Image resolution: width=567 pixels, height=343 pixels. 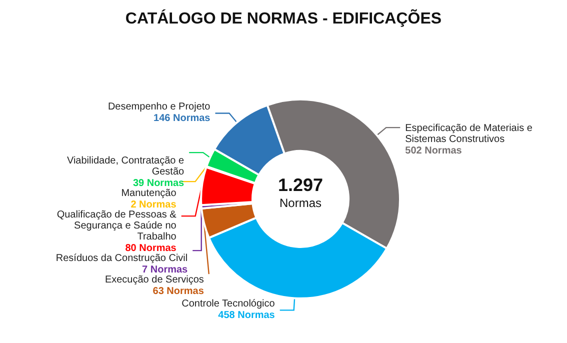 I want to click on slice-label: Desempenho e Projeto, so click(x=159, y=107).